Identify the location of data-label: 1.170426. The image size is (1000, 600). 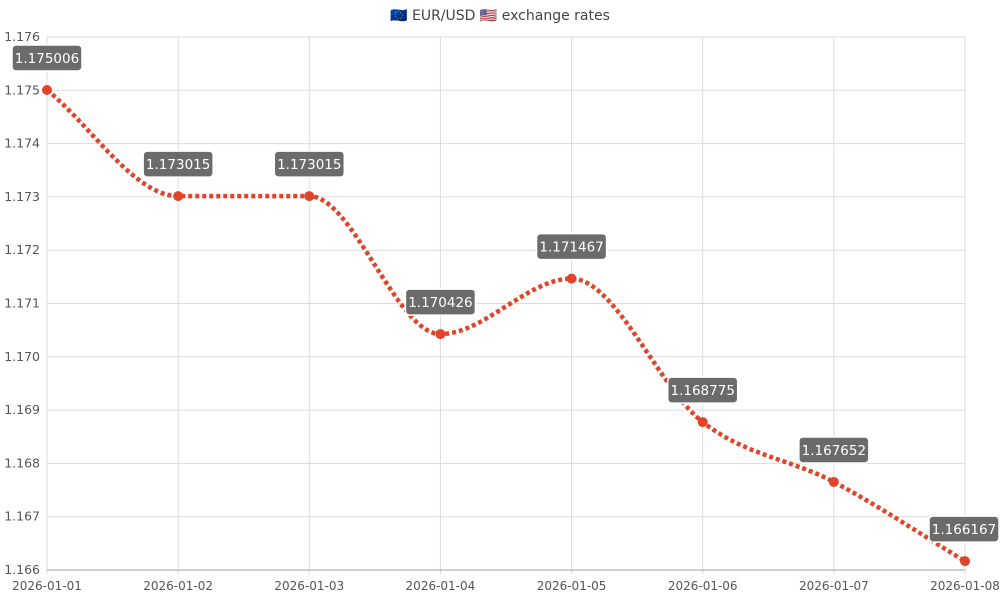
(440, 302).